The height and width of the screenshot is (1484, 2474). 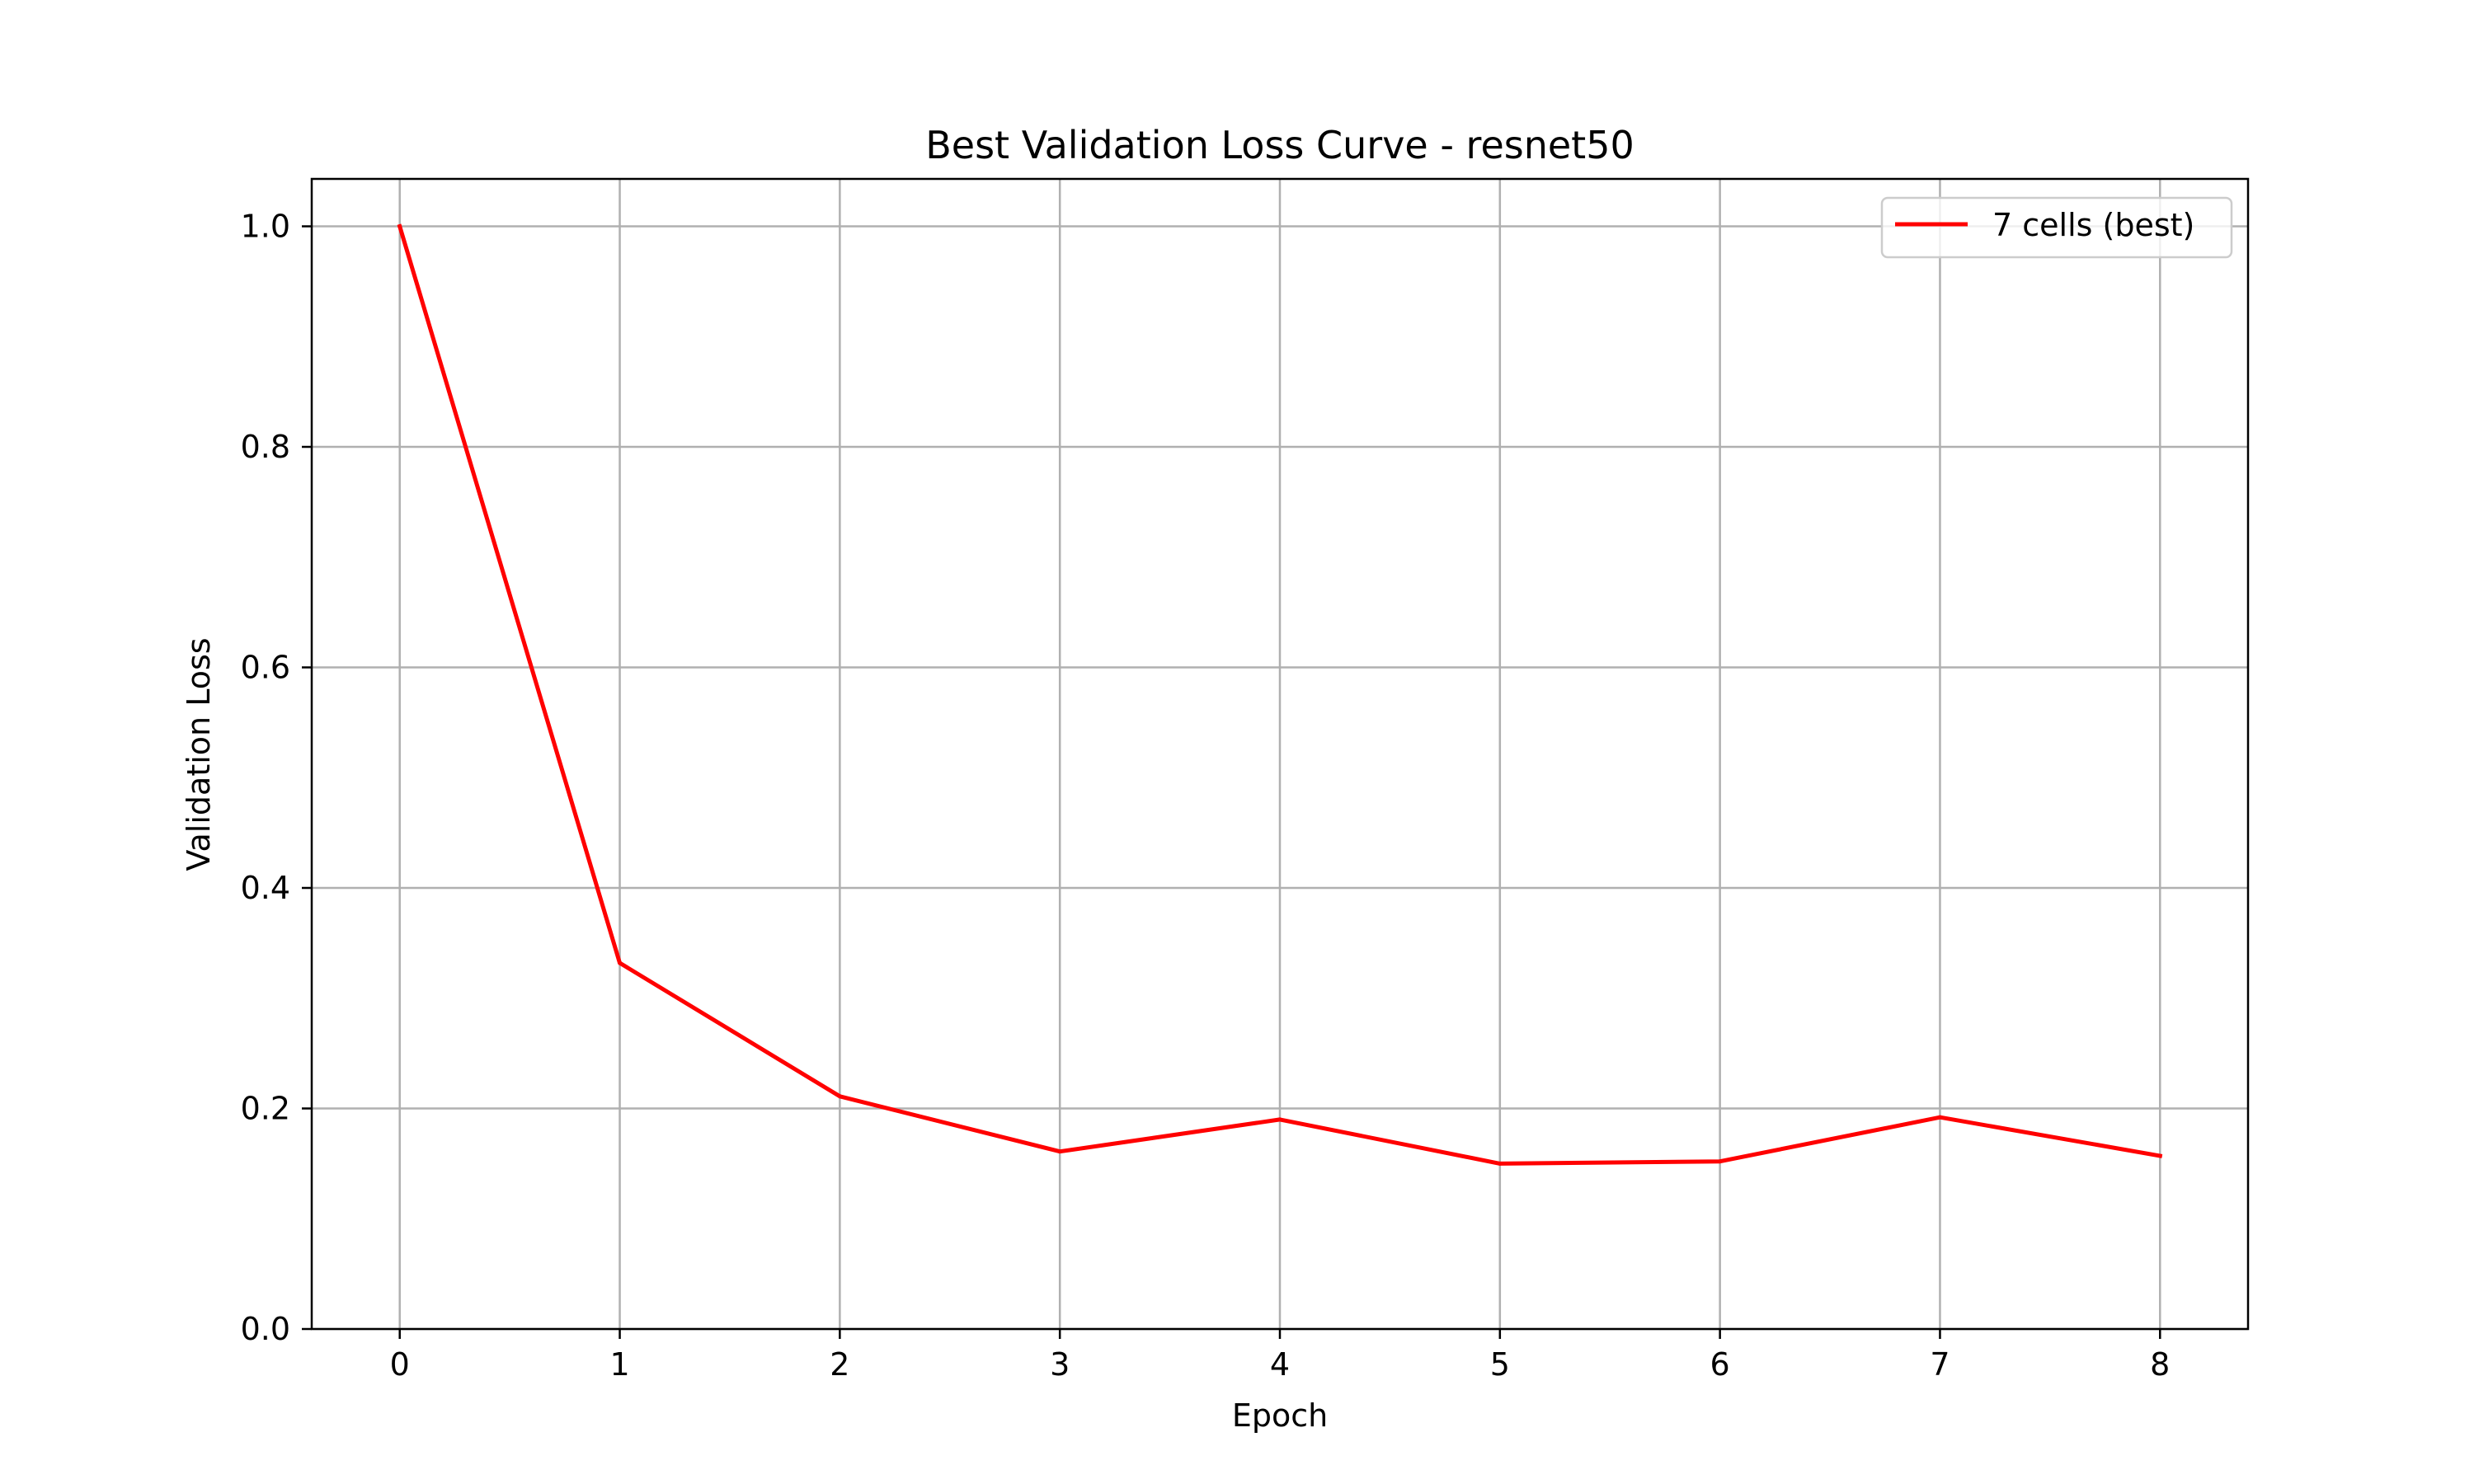 I want to click on x-axis-ticks: 0 1 2 3 4 5 6 7 8, so click(x=1280, y=1356).